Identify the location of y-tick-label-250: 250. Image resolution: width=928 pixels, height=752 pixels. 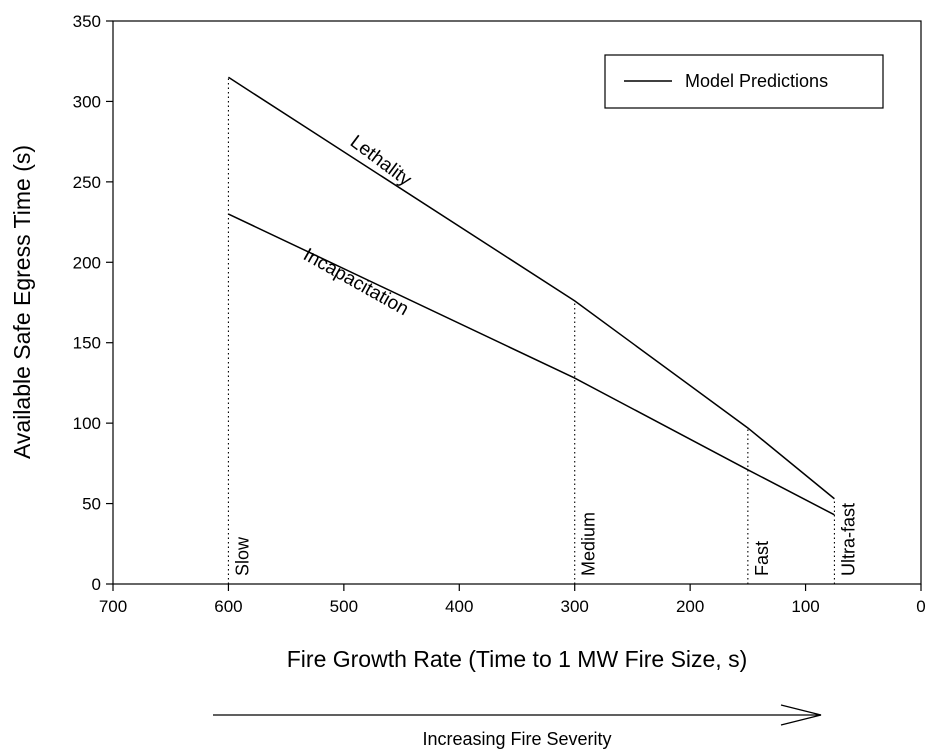
(87, 182).